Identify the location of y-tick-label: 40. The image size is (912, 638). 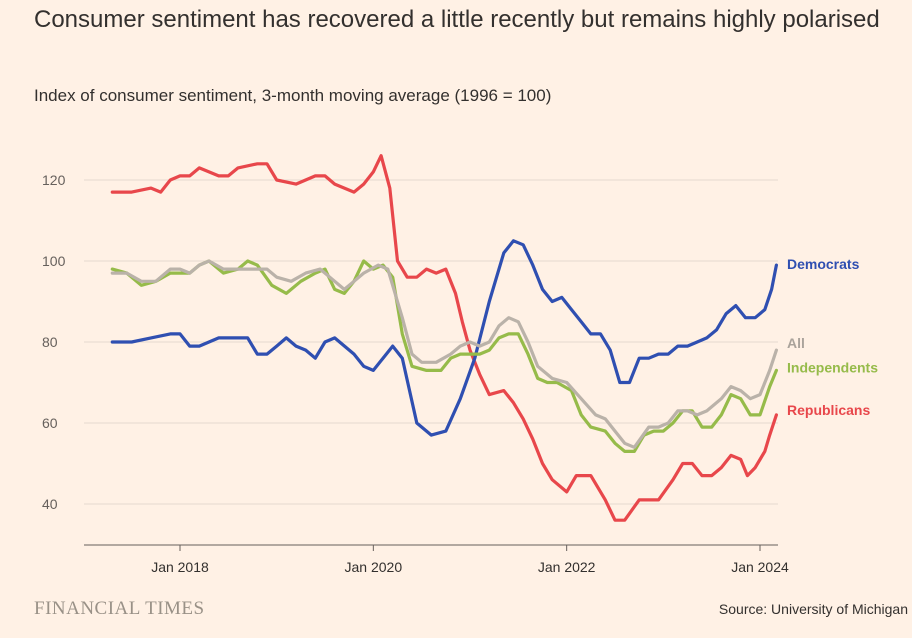
(50, 504).